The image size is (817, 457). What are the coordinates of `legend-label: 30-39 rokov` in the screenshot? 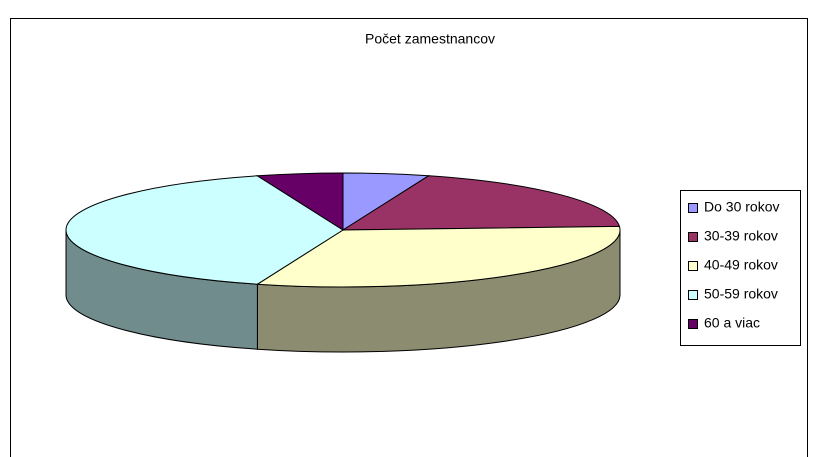 It's located at (741, 236).